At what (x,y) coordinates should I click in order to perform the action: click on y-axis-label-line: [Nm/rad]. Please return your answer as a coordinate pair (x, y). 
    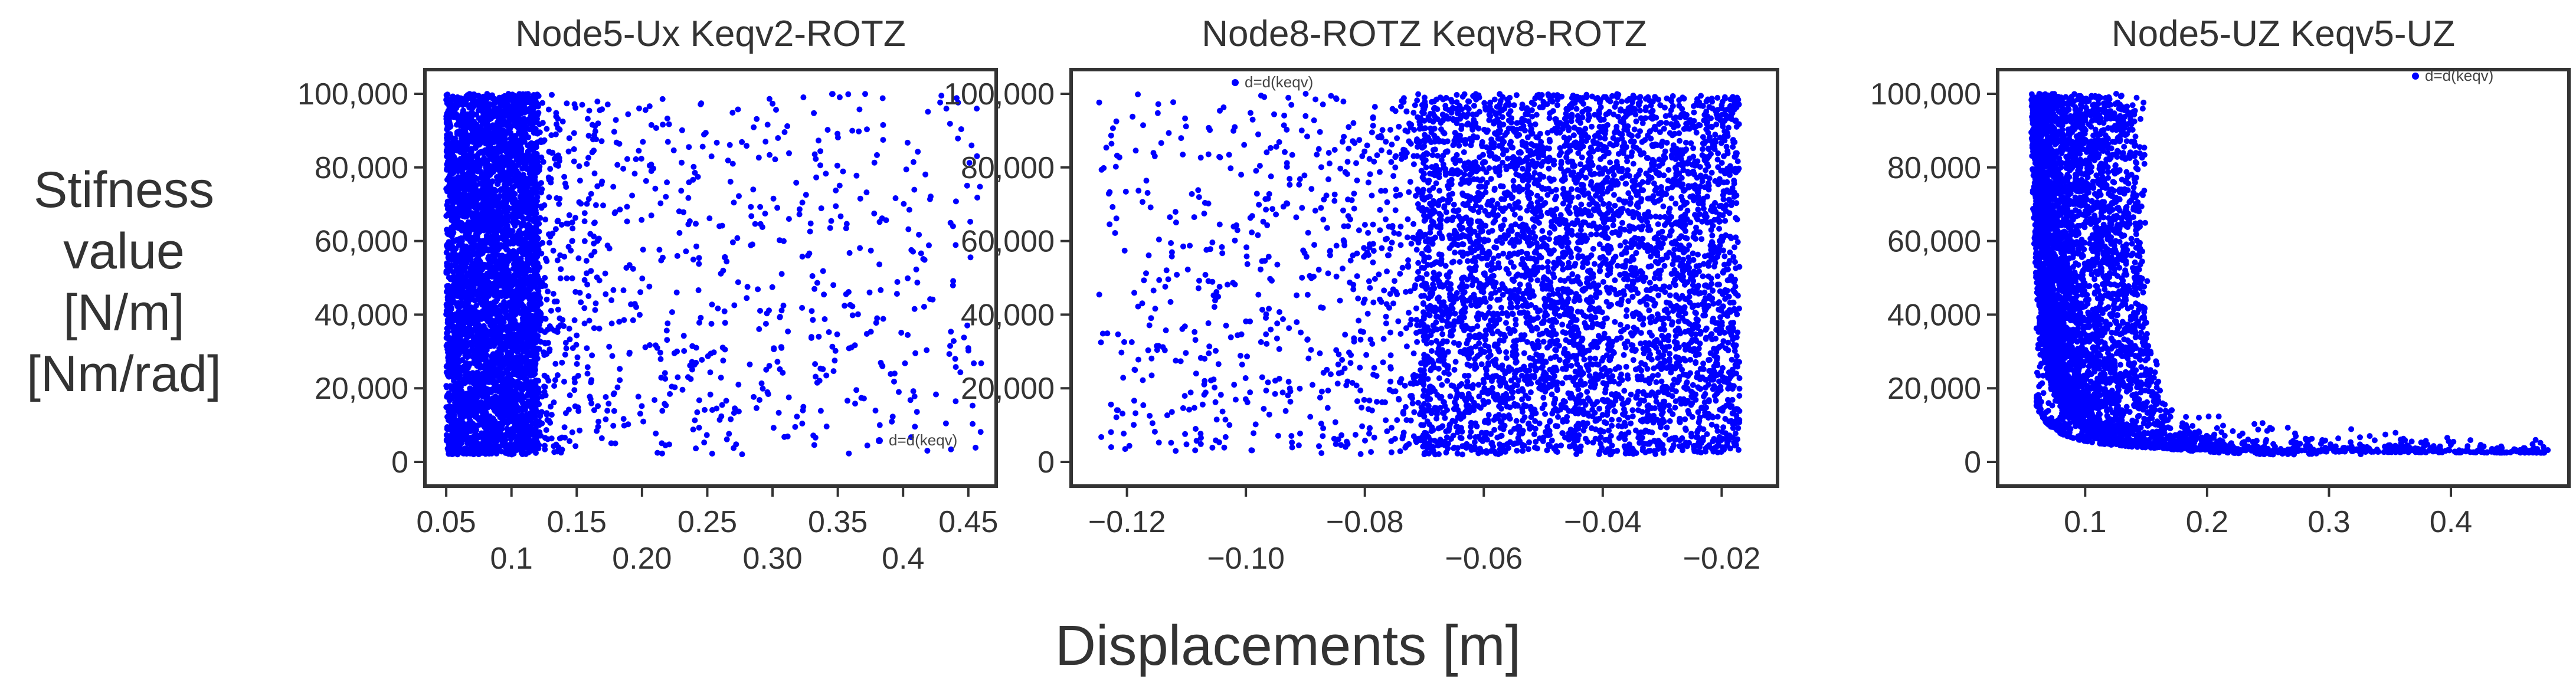
    Looking at the image, I should click on (124, 374).